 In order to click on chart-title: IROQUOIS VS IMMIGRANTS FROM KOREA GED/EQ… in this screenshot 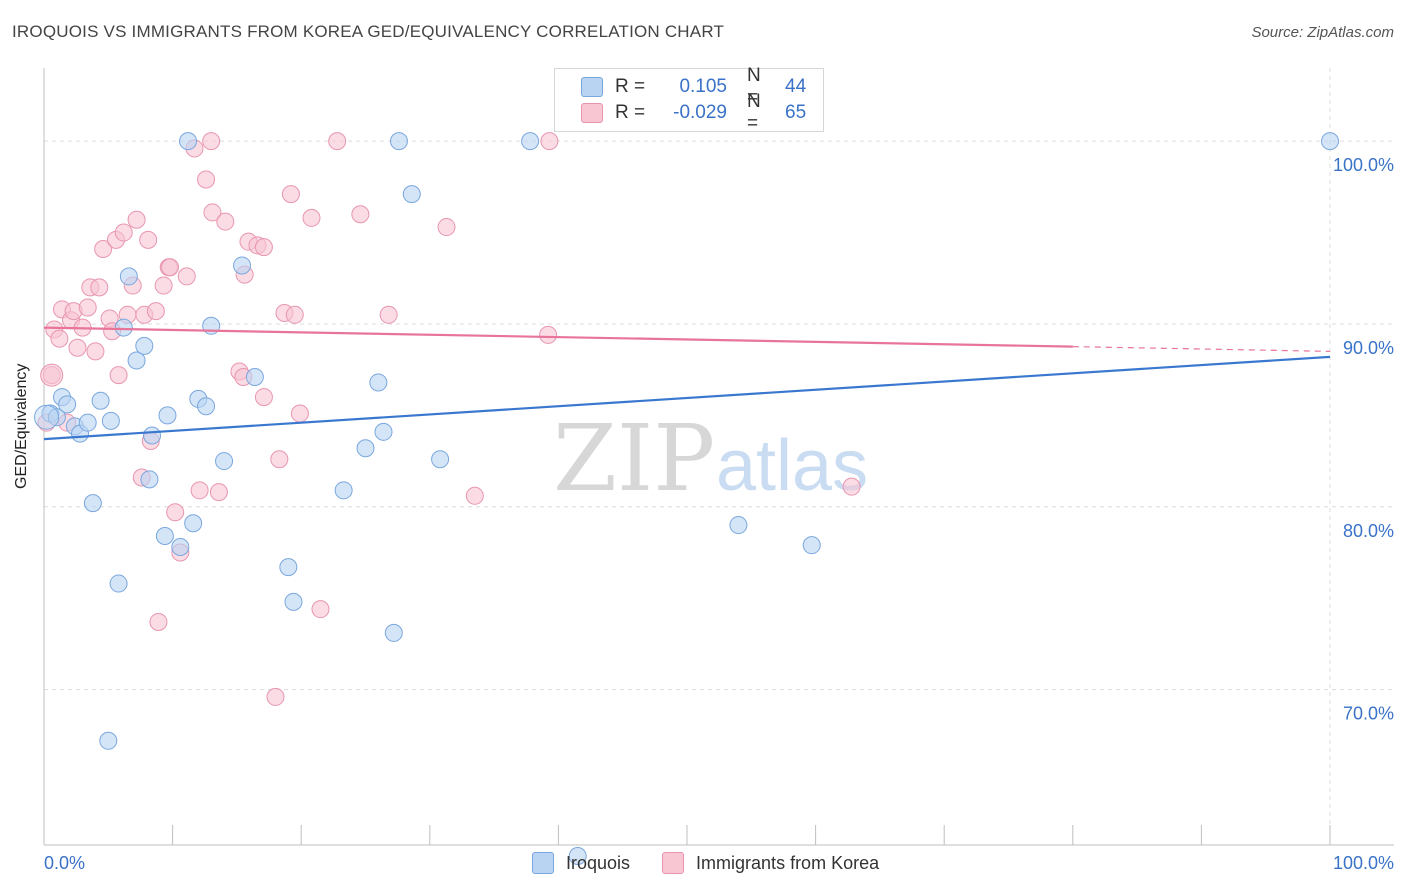, I will do `click(368, 31)`.